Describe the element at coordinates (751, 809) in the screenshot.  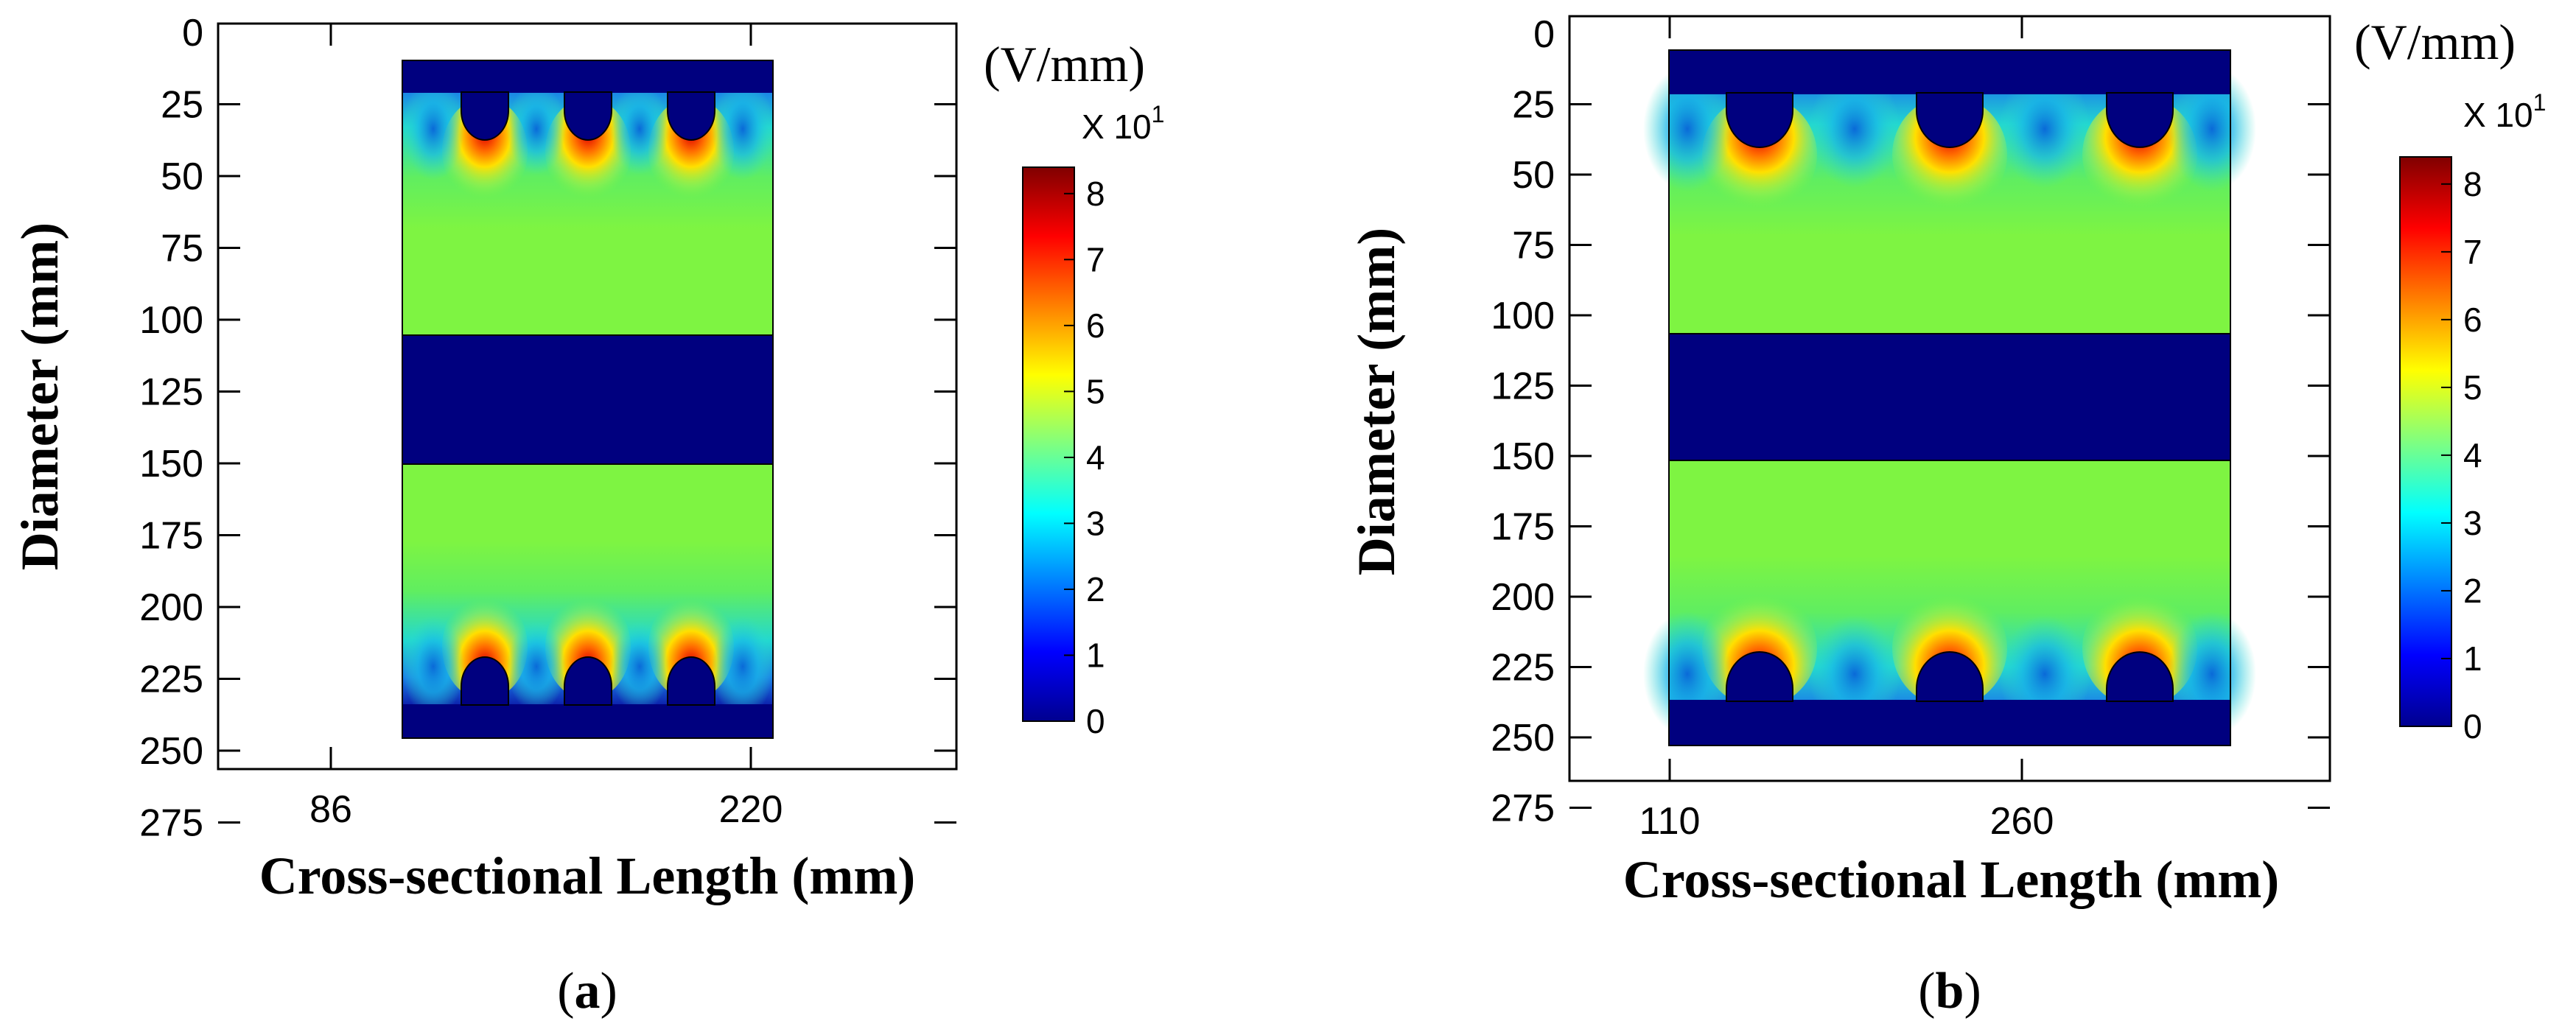
I see `x-tick-label: 220` at that location.